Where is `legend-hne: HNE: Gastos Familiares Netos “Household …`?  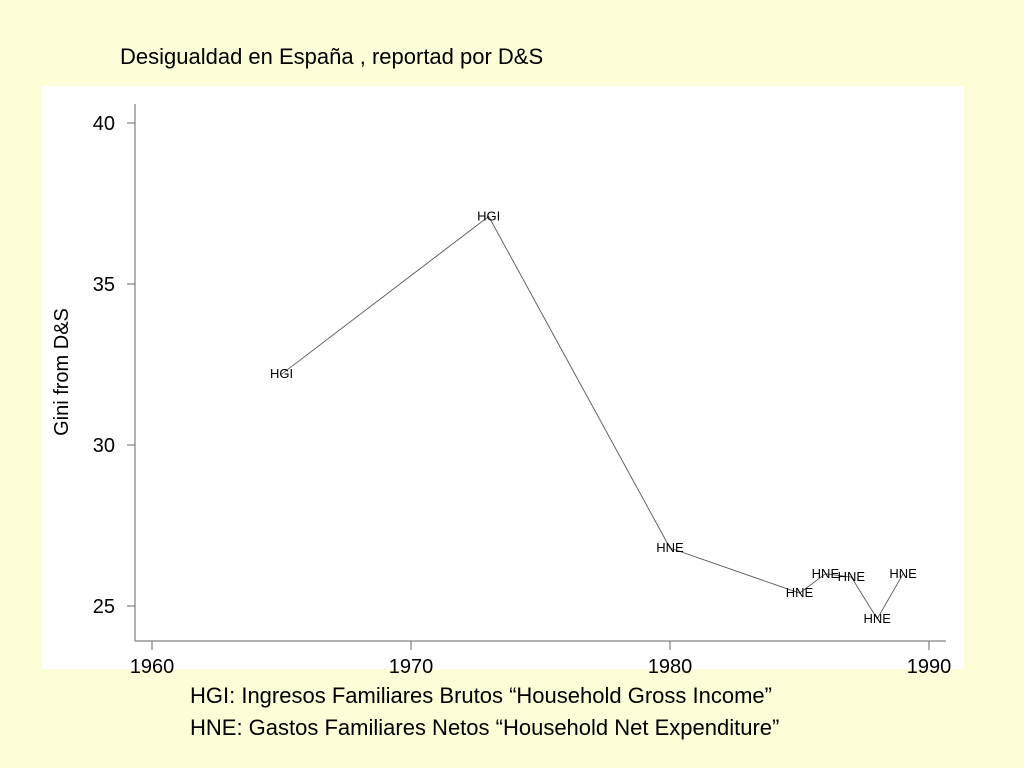
legend-hne: HNE: Gastos Familiares Netos “Household … is located at coordinates (485, 727).